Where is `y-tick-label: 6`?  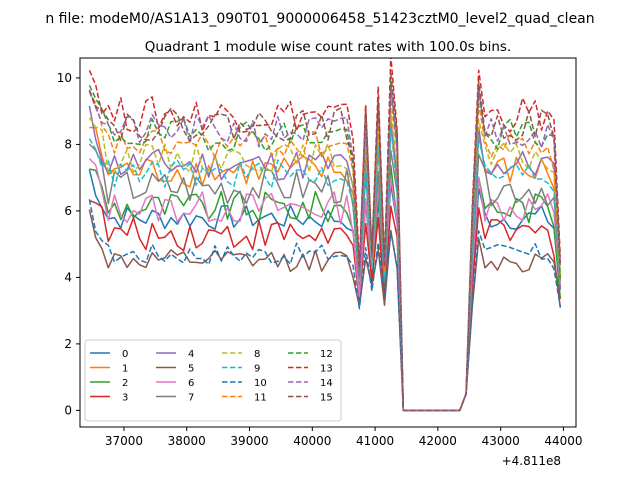 y-tick-label: 6 is located at coordinates (68, 211).